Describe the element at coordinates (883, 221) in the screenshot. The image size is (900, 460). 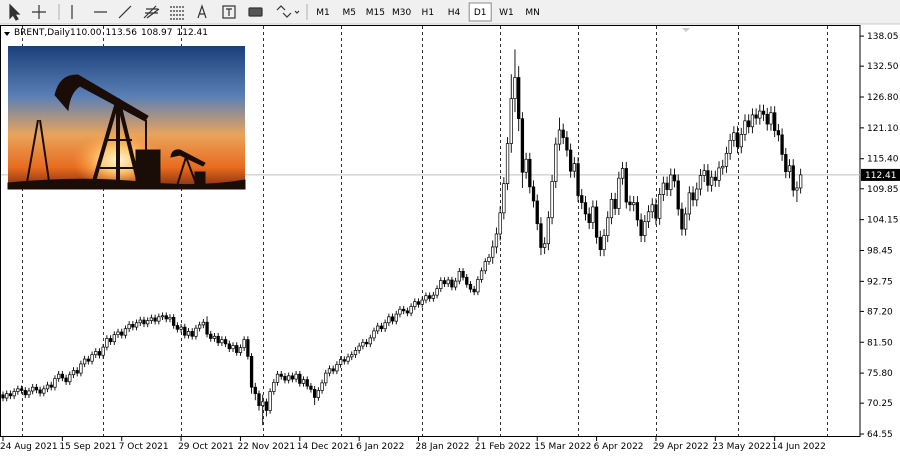
I see `y-tick-label: 104.15` at that location.